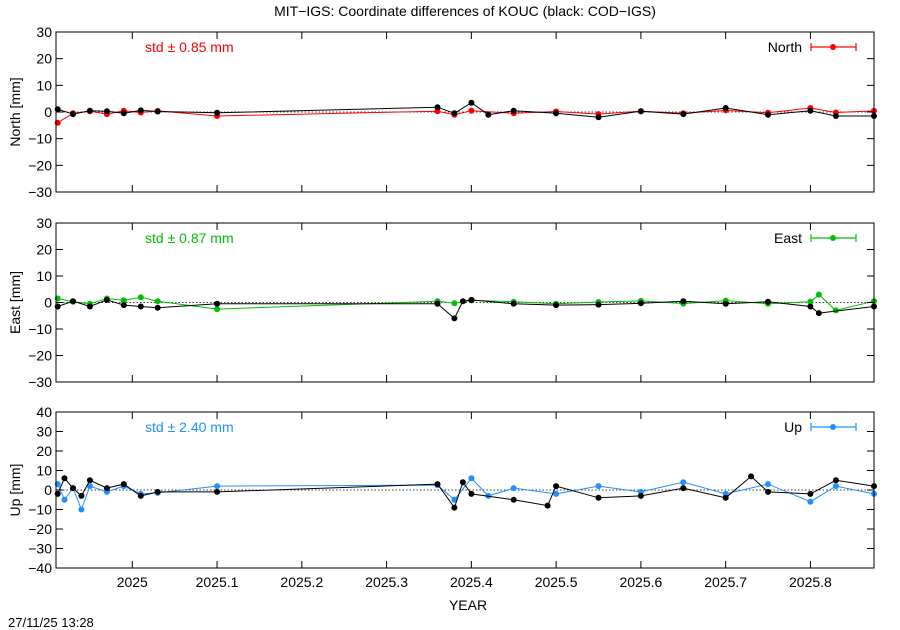 The width and height of the screenshot is (900, 630). I want to click on x-tick-label: 2025.8, so click(810, 582).